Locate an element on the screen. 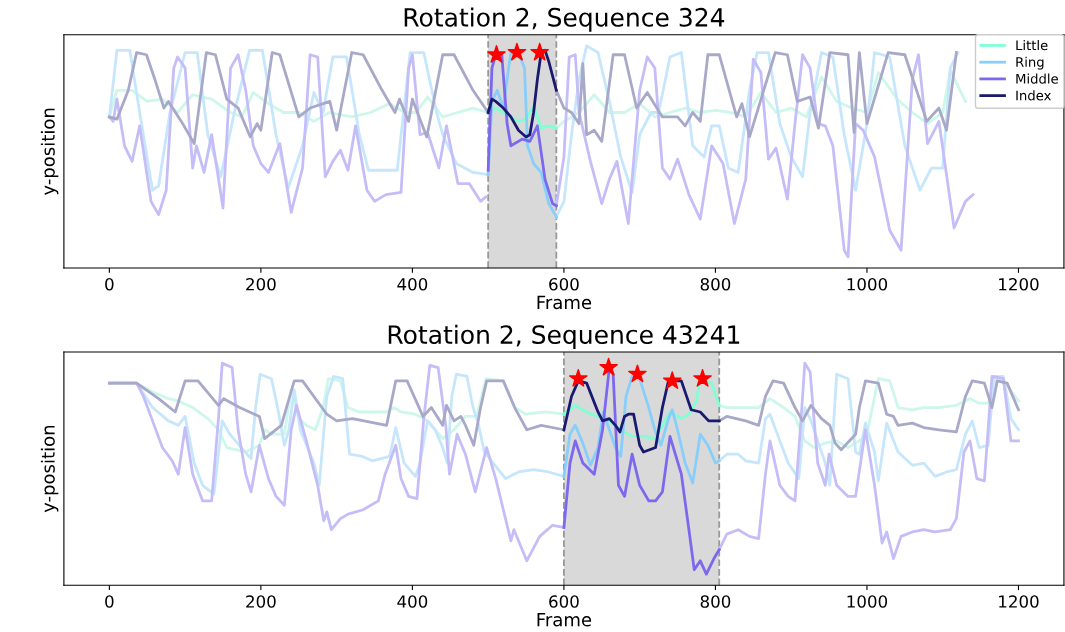 The image size is (1065, 632). legend-label: Middle is located at coordinates (1037, 78).